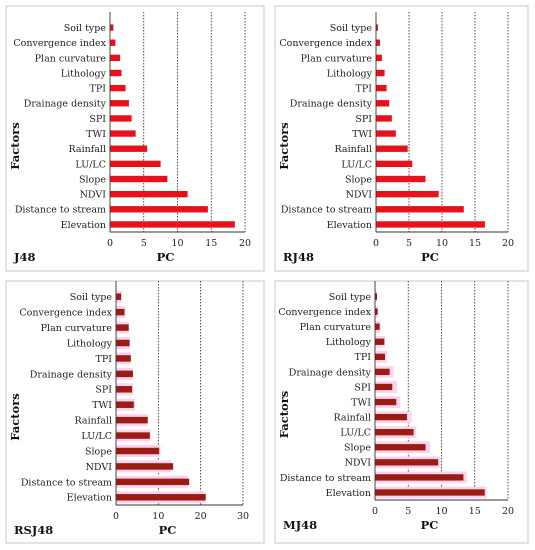 The width and height of the screenshot is (535, 550). I want to click on category-label: Soil type, so click(85, 28).